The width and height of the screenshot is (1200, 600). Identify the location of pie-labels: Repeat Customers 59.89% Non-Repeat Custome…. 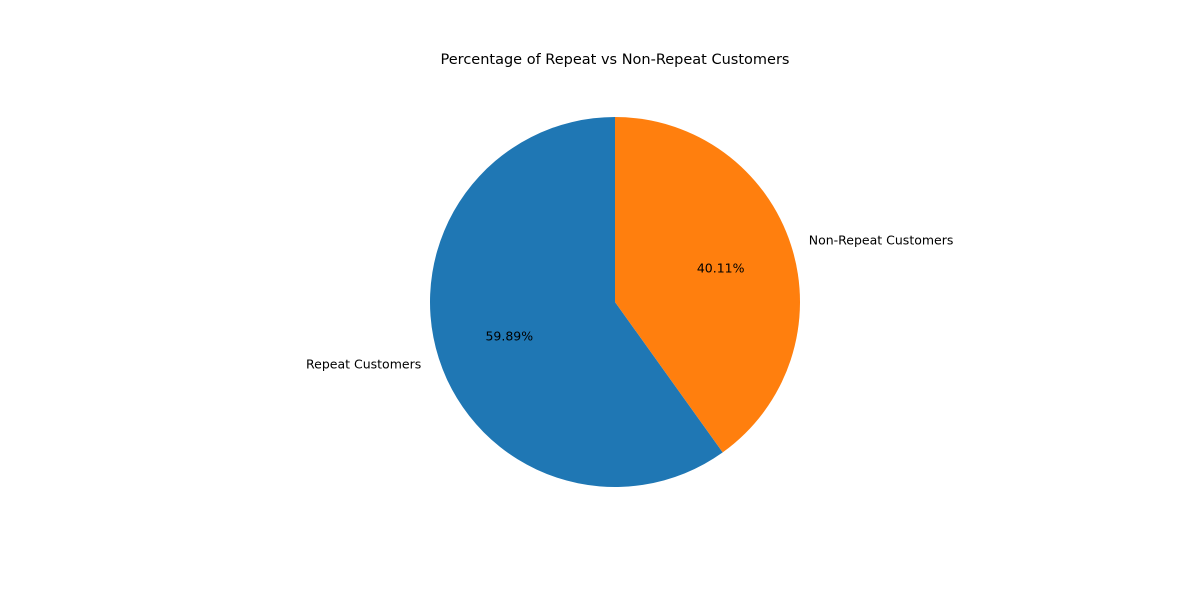
(629, 301).